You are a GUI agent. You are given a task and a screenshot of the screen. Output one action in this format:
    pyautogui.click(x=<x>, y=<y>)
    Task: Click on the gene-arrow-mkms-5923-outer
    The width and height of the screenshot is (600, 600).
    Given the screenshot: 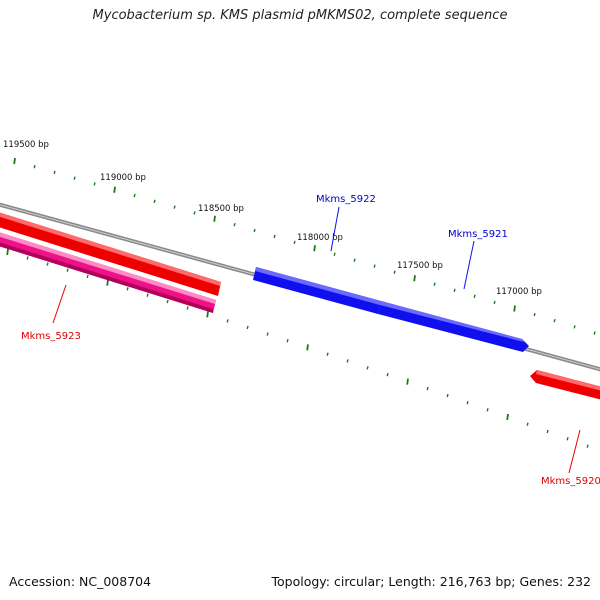 What is the action you would take?
    pyautogui.click(x=110, y=253)
    